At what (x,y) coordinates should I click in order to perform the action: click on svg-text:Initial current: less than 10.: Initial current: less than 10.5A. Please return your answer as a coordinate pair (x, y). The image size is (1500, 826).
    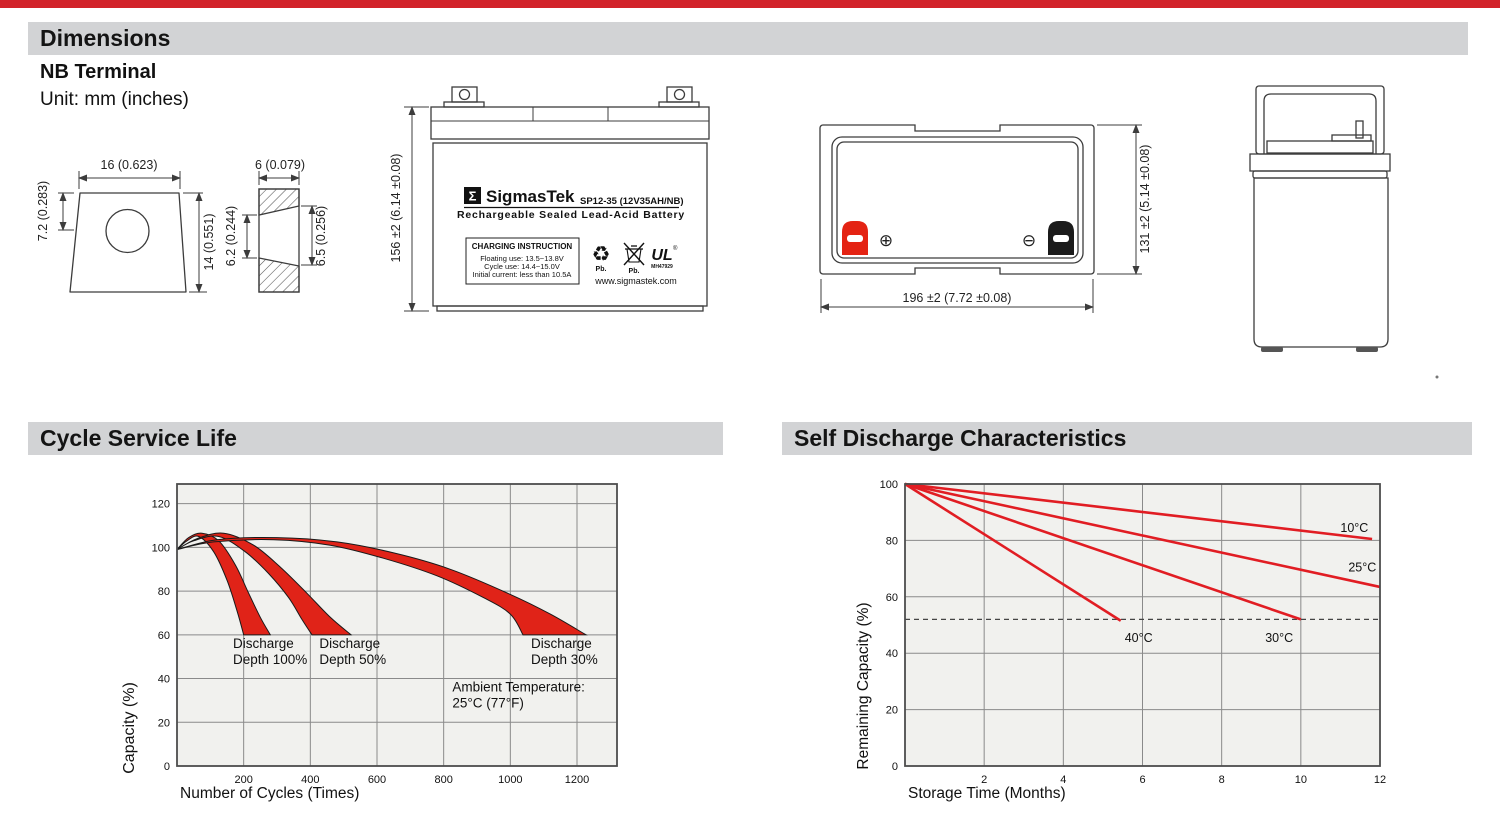
    Looking at the image, I should click on (522, 274).